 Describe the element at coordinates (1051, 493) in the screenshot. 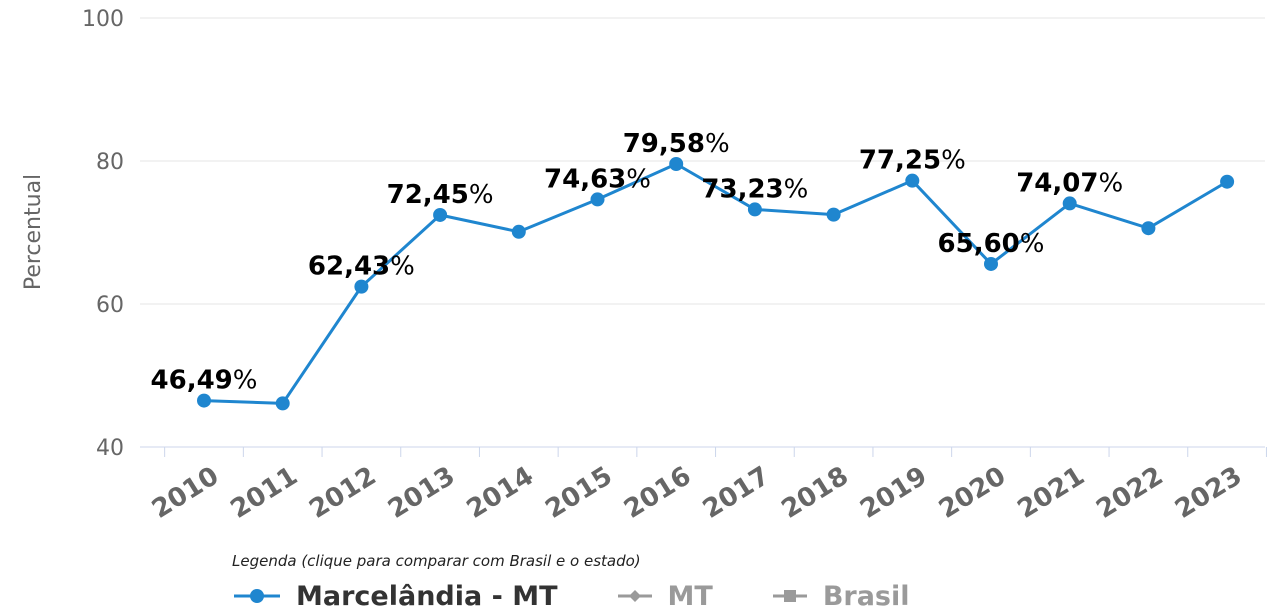

I see `x-tick-label: 2021` at that location.